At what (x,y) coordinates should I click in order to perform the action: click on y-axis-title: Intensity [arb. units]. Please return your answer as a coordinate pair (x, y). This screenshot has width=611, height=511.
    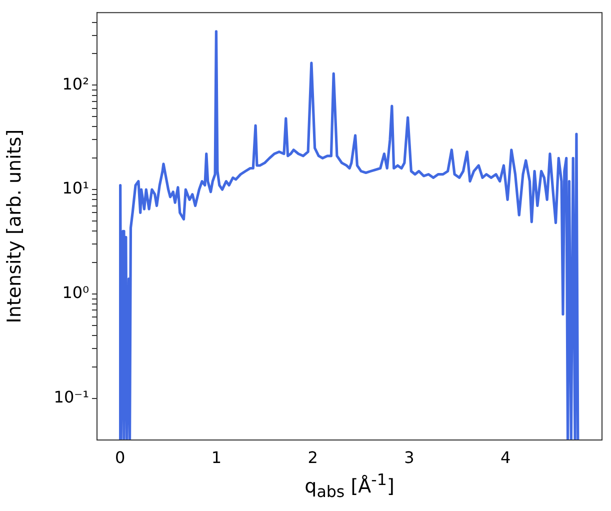
    Looking at the image, I should click on (14, 226).